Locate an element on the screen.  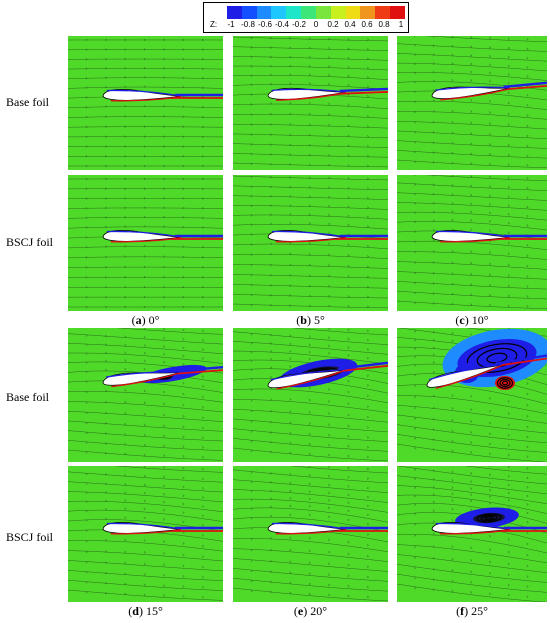
caption-d: (d) 15° is located at coordinates (145, 611).